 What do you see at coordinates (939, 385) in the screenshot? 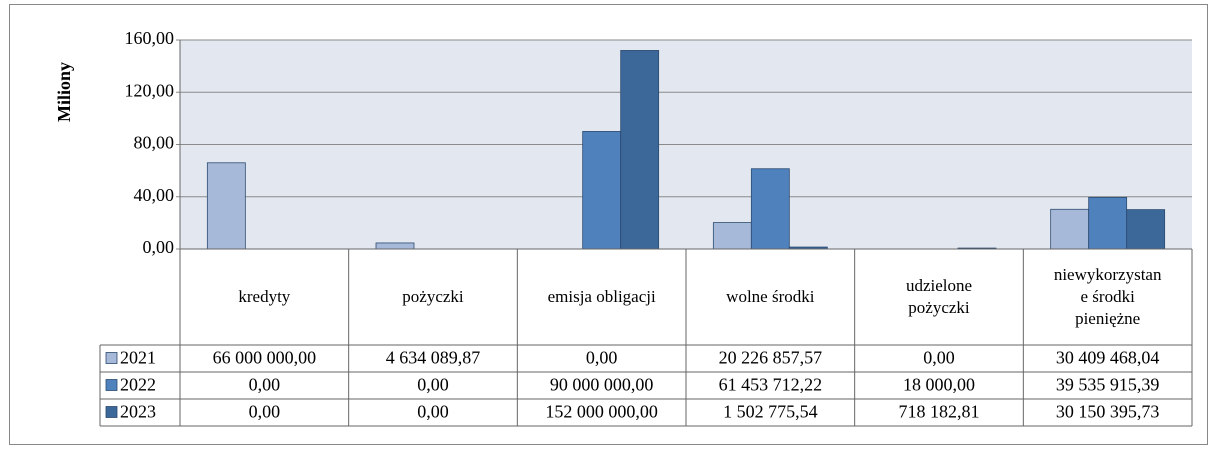
I see `table-value: 18 000,00` at bounding box center [939, 385].